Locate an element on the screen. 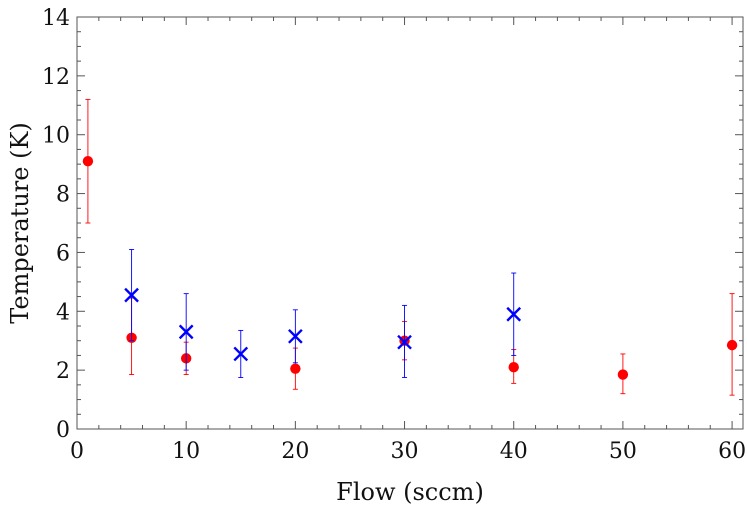  x-tick-label: 60 is located at coordinates (732, 451).